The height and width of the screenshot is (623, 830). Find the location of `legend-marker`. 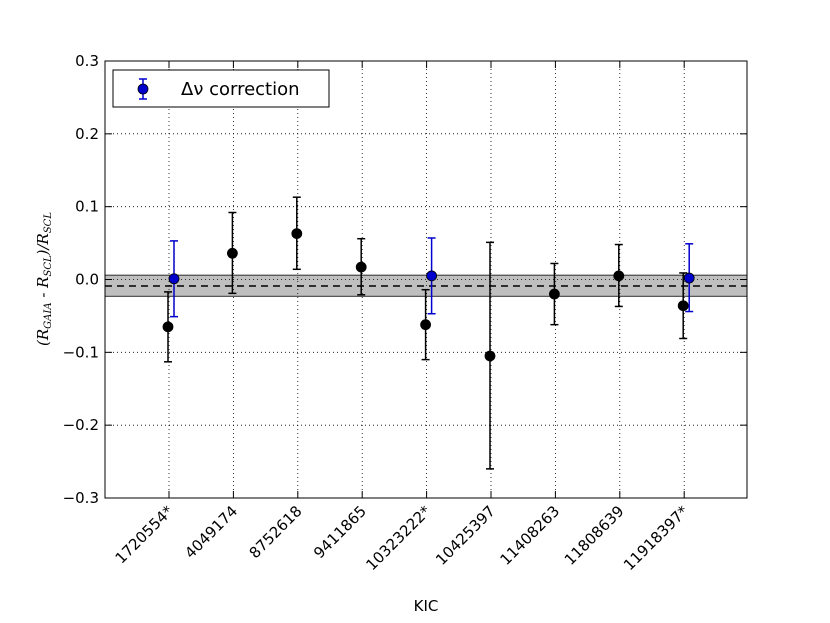

legend-marker is located at coordinates (143, 89).